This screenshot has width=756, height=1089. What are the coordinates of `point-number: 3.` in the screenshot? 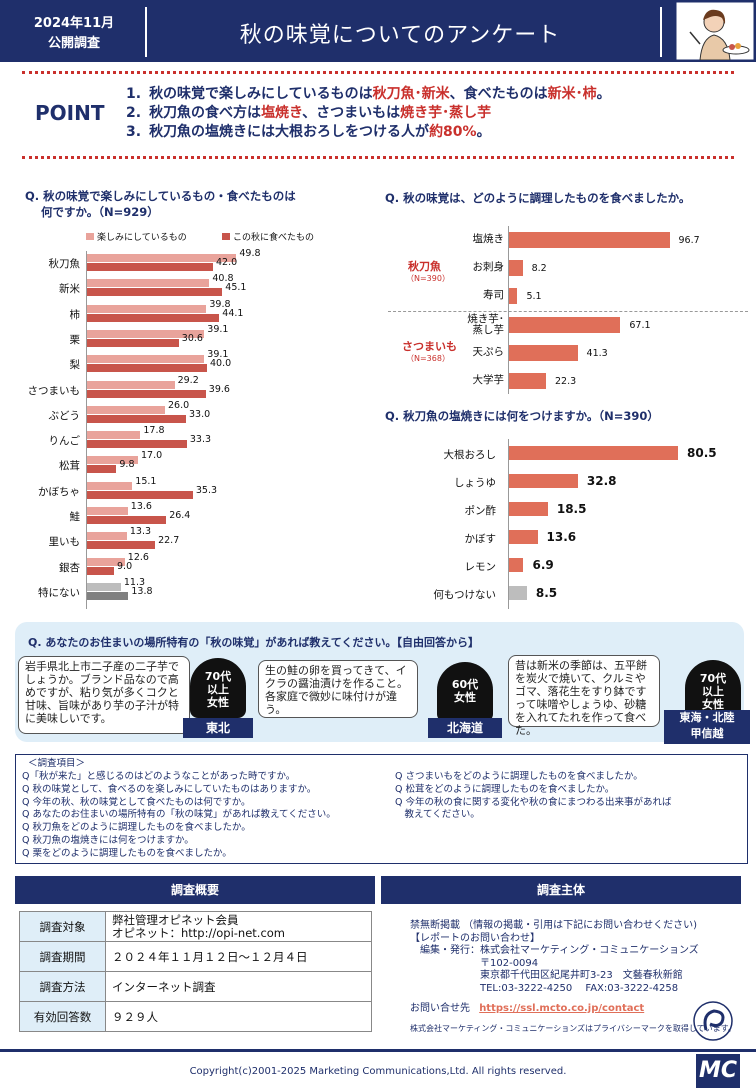 It's located at (134, 132).